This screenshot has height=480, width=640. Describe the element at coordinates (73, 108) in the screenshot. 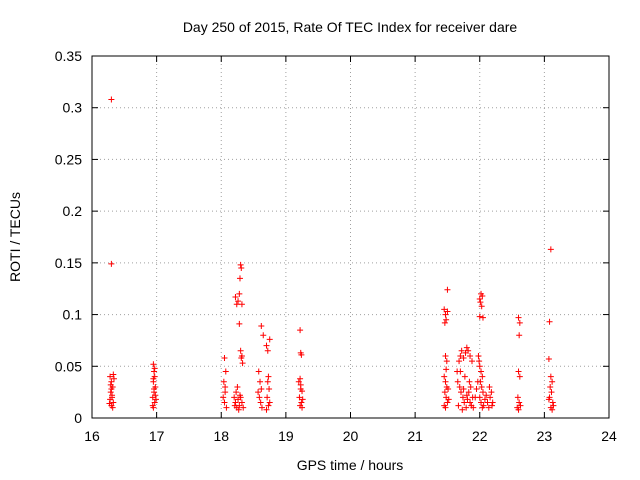

I see `y-tick-label: 0.3` at that location.